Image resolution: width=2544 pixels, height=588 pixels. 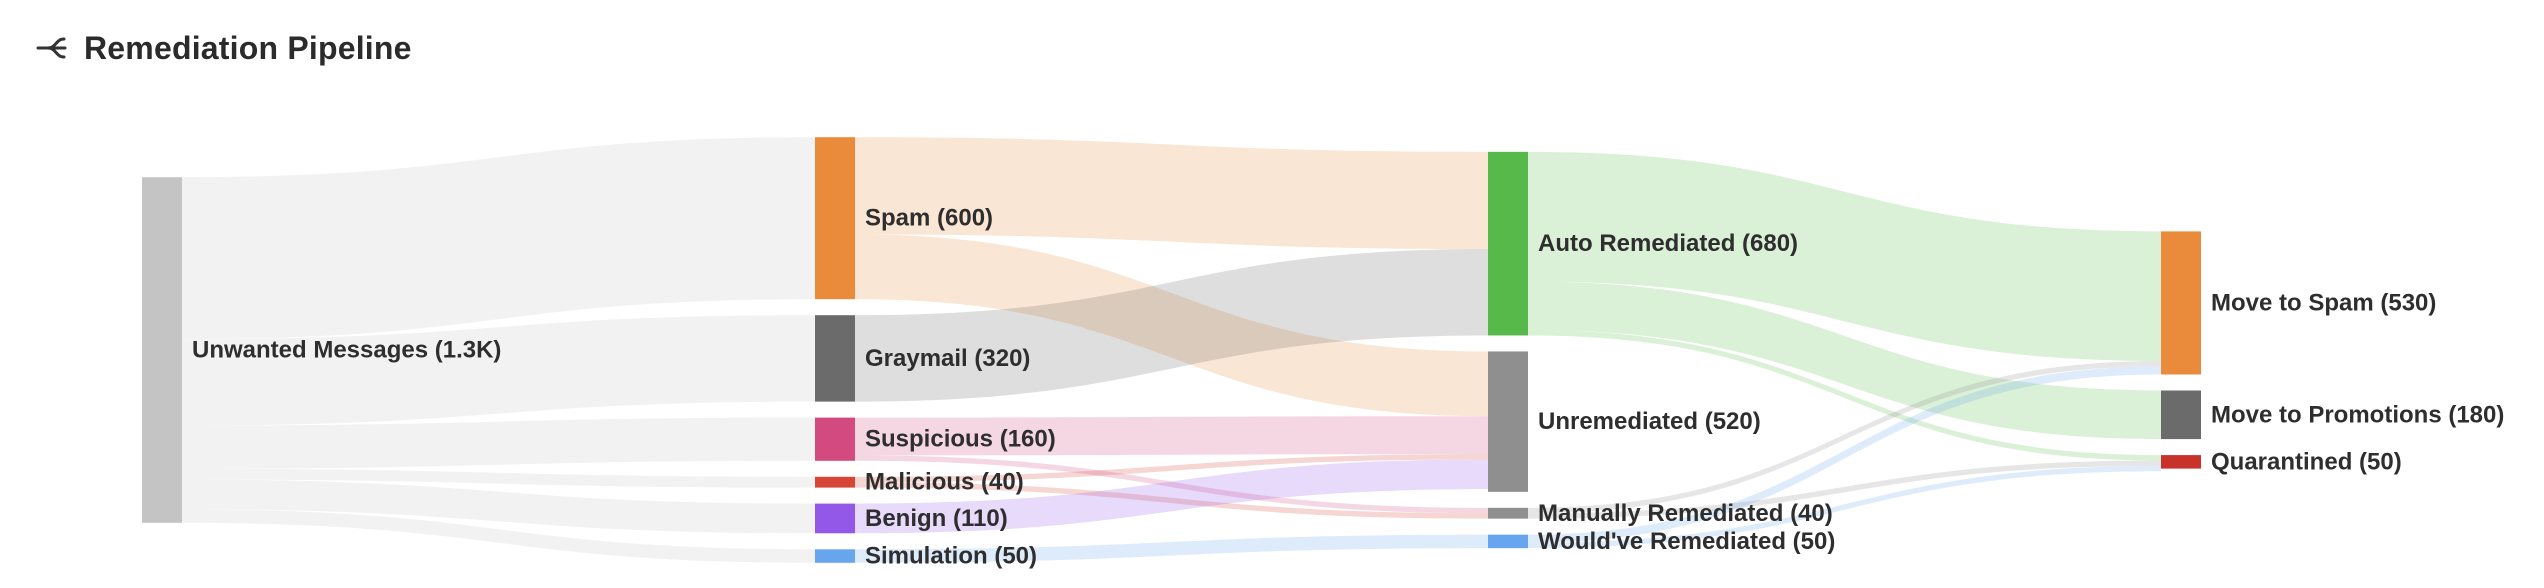 I want to click on flow-auto-to-quarantined, so click(x=1844, y=395).